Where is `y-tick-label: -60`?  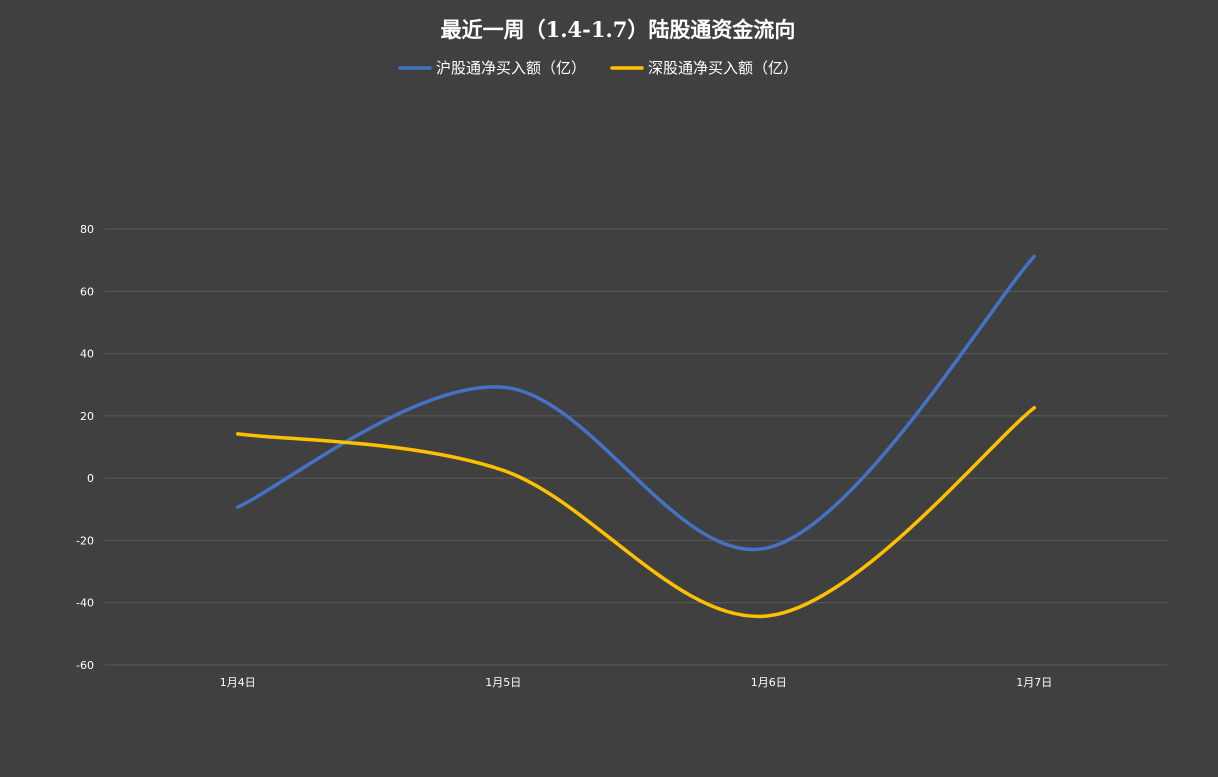
y-tick-label: -60 is located at coordinates (85, 665).